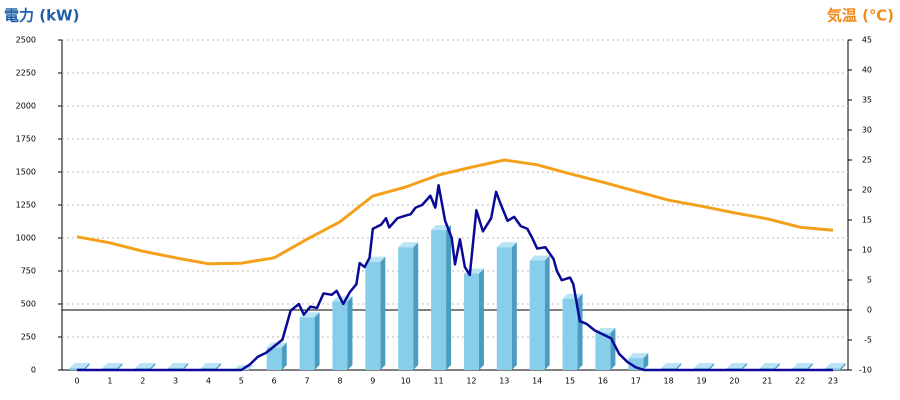 The image size is (900, 400). Describe the element at coordinates (26, 40) in the screenshot. I see `y-tick-label: 2500` at that location.